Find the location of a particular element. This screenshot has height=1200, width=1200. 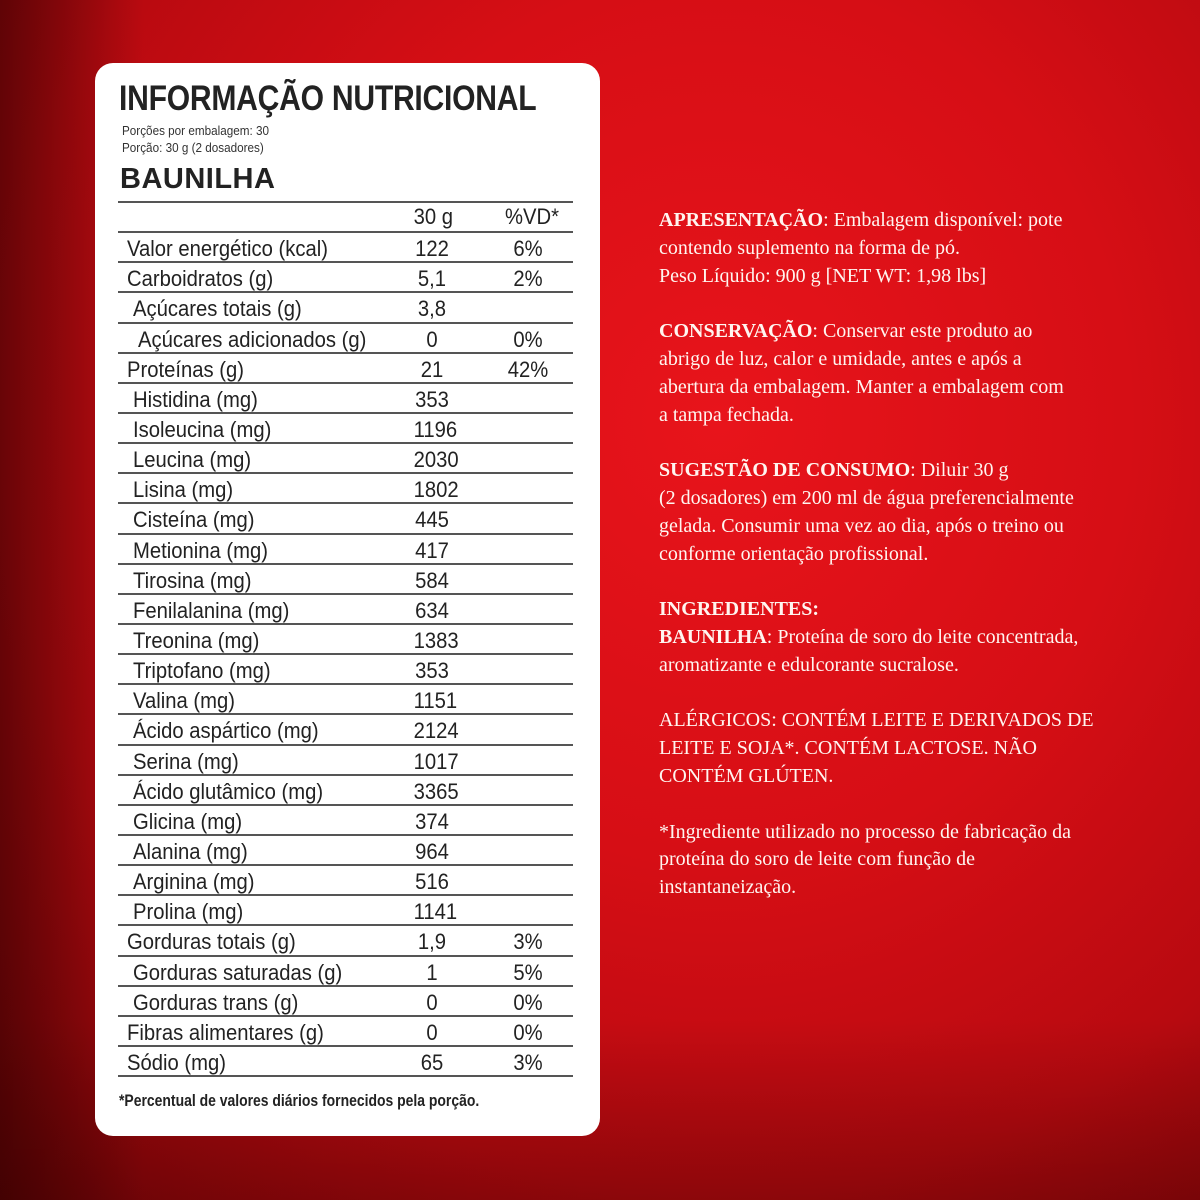

nutrient-amount: 2124 is located at coordinates (436, 731).